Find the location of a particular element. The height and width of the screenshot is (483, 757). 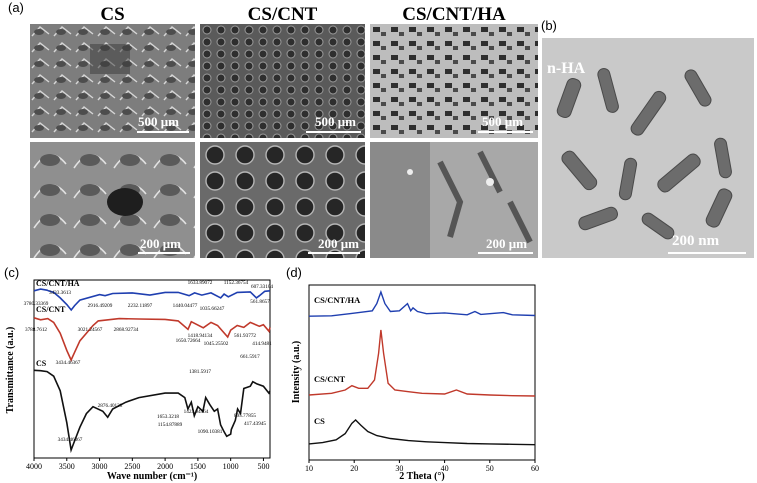

xrd-series-cs is located at coordinates (422, 432).